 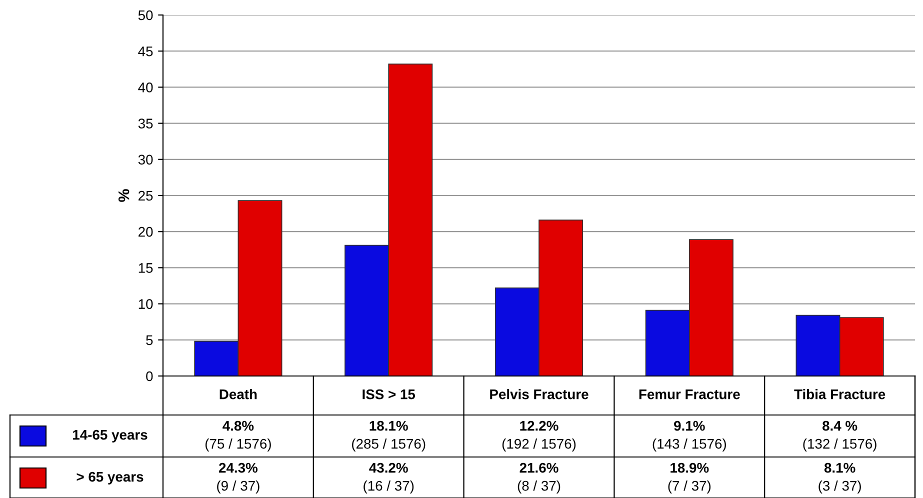 What do you see at coordinates (149, 340) in the screenshot?
I see `y-tick-label: 5` at bounding box center [149, 340].